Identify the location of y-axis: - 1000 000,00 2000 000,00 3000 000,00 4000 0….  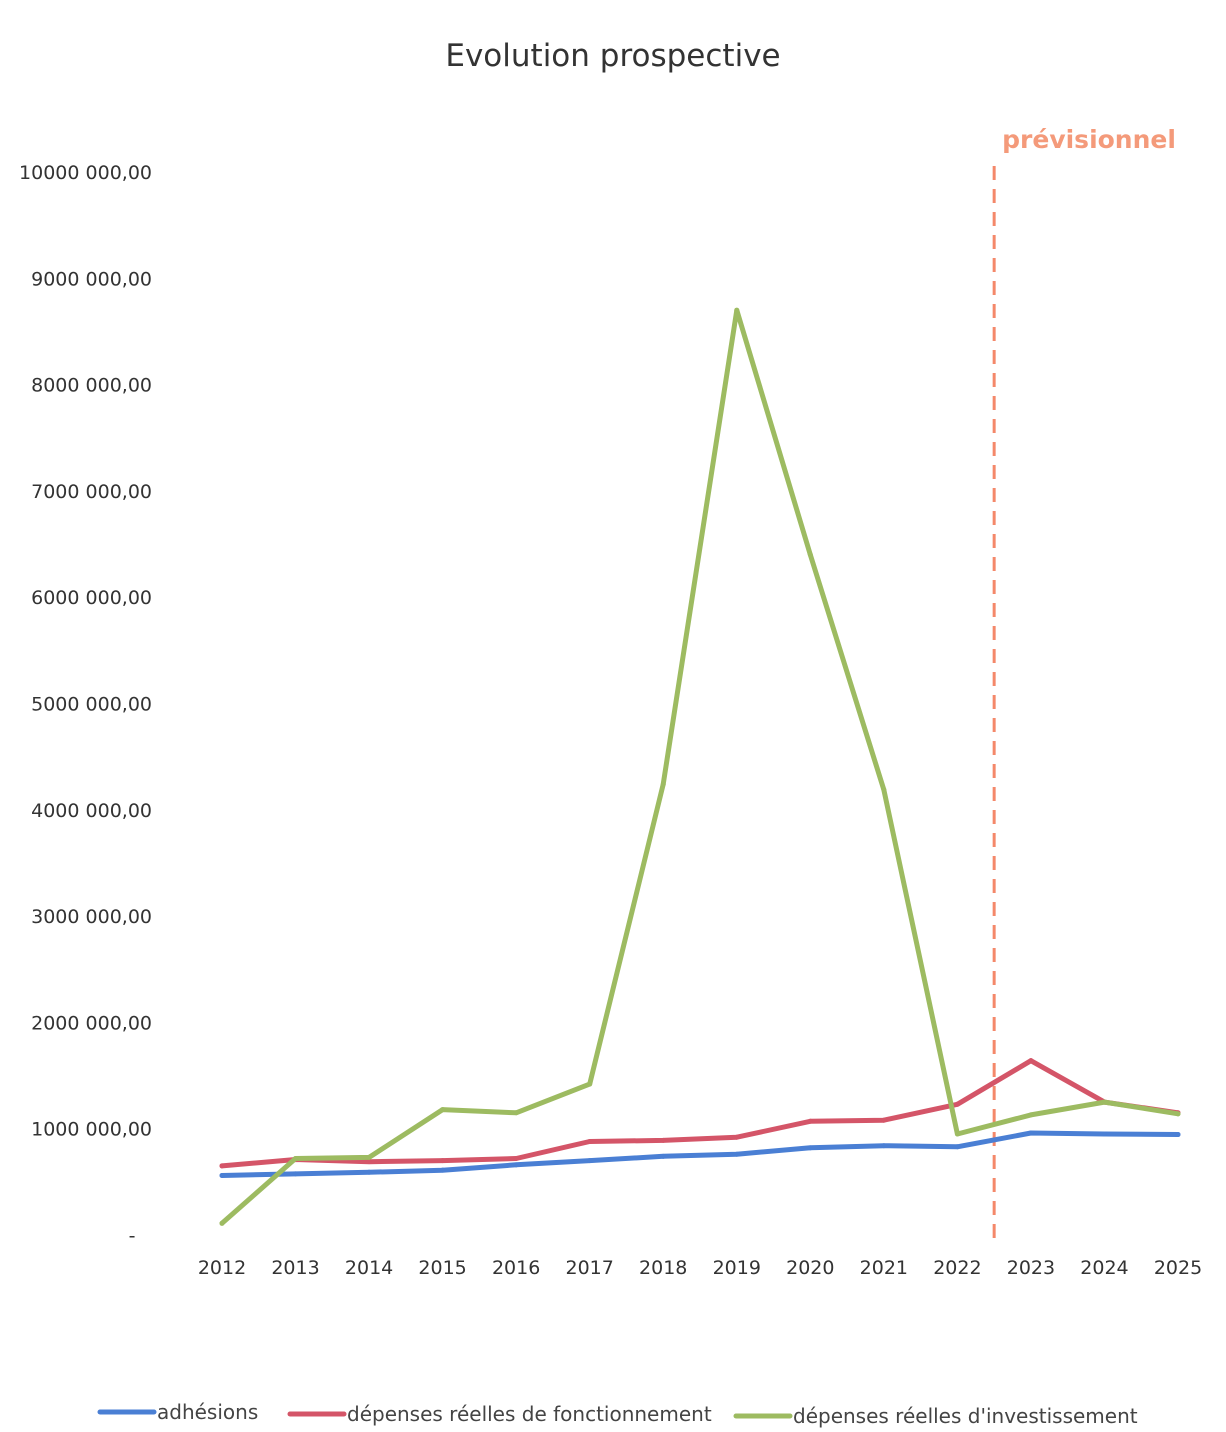
(85, 704).